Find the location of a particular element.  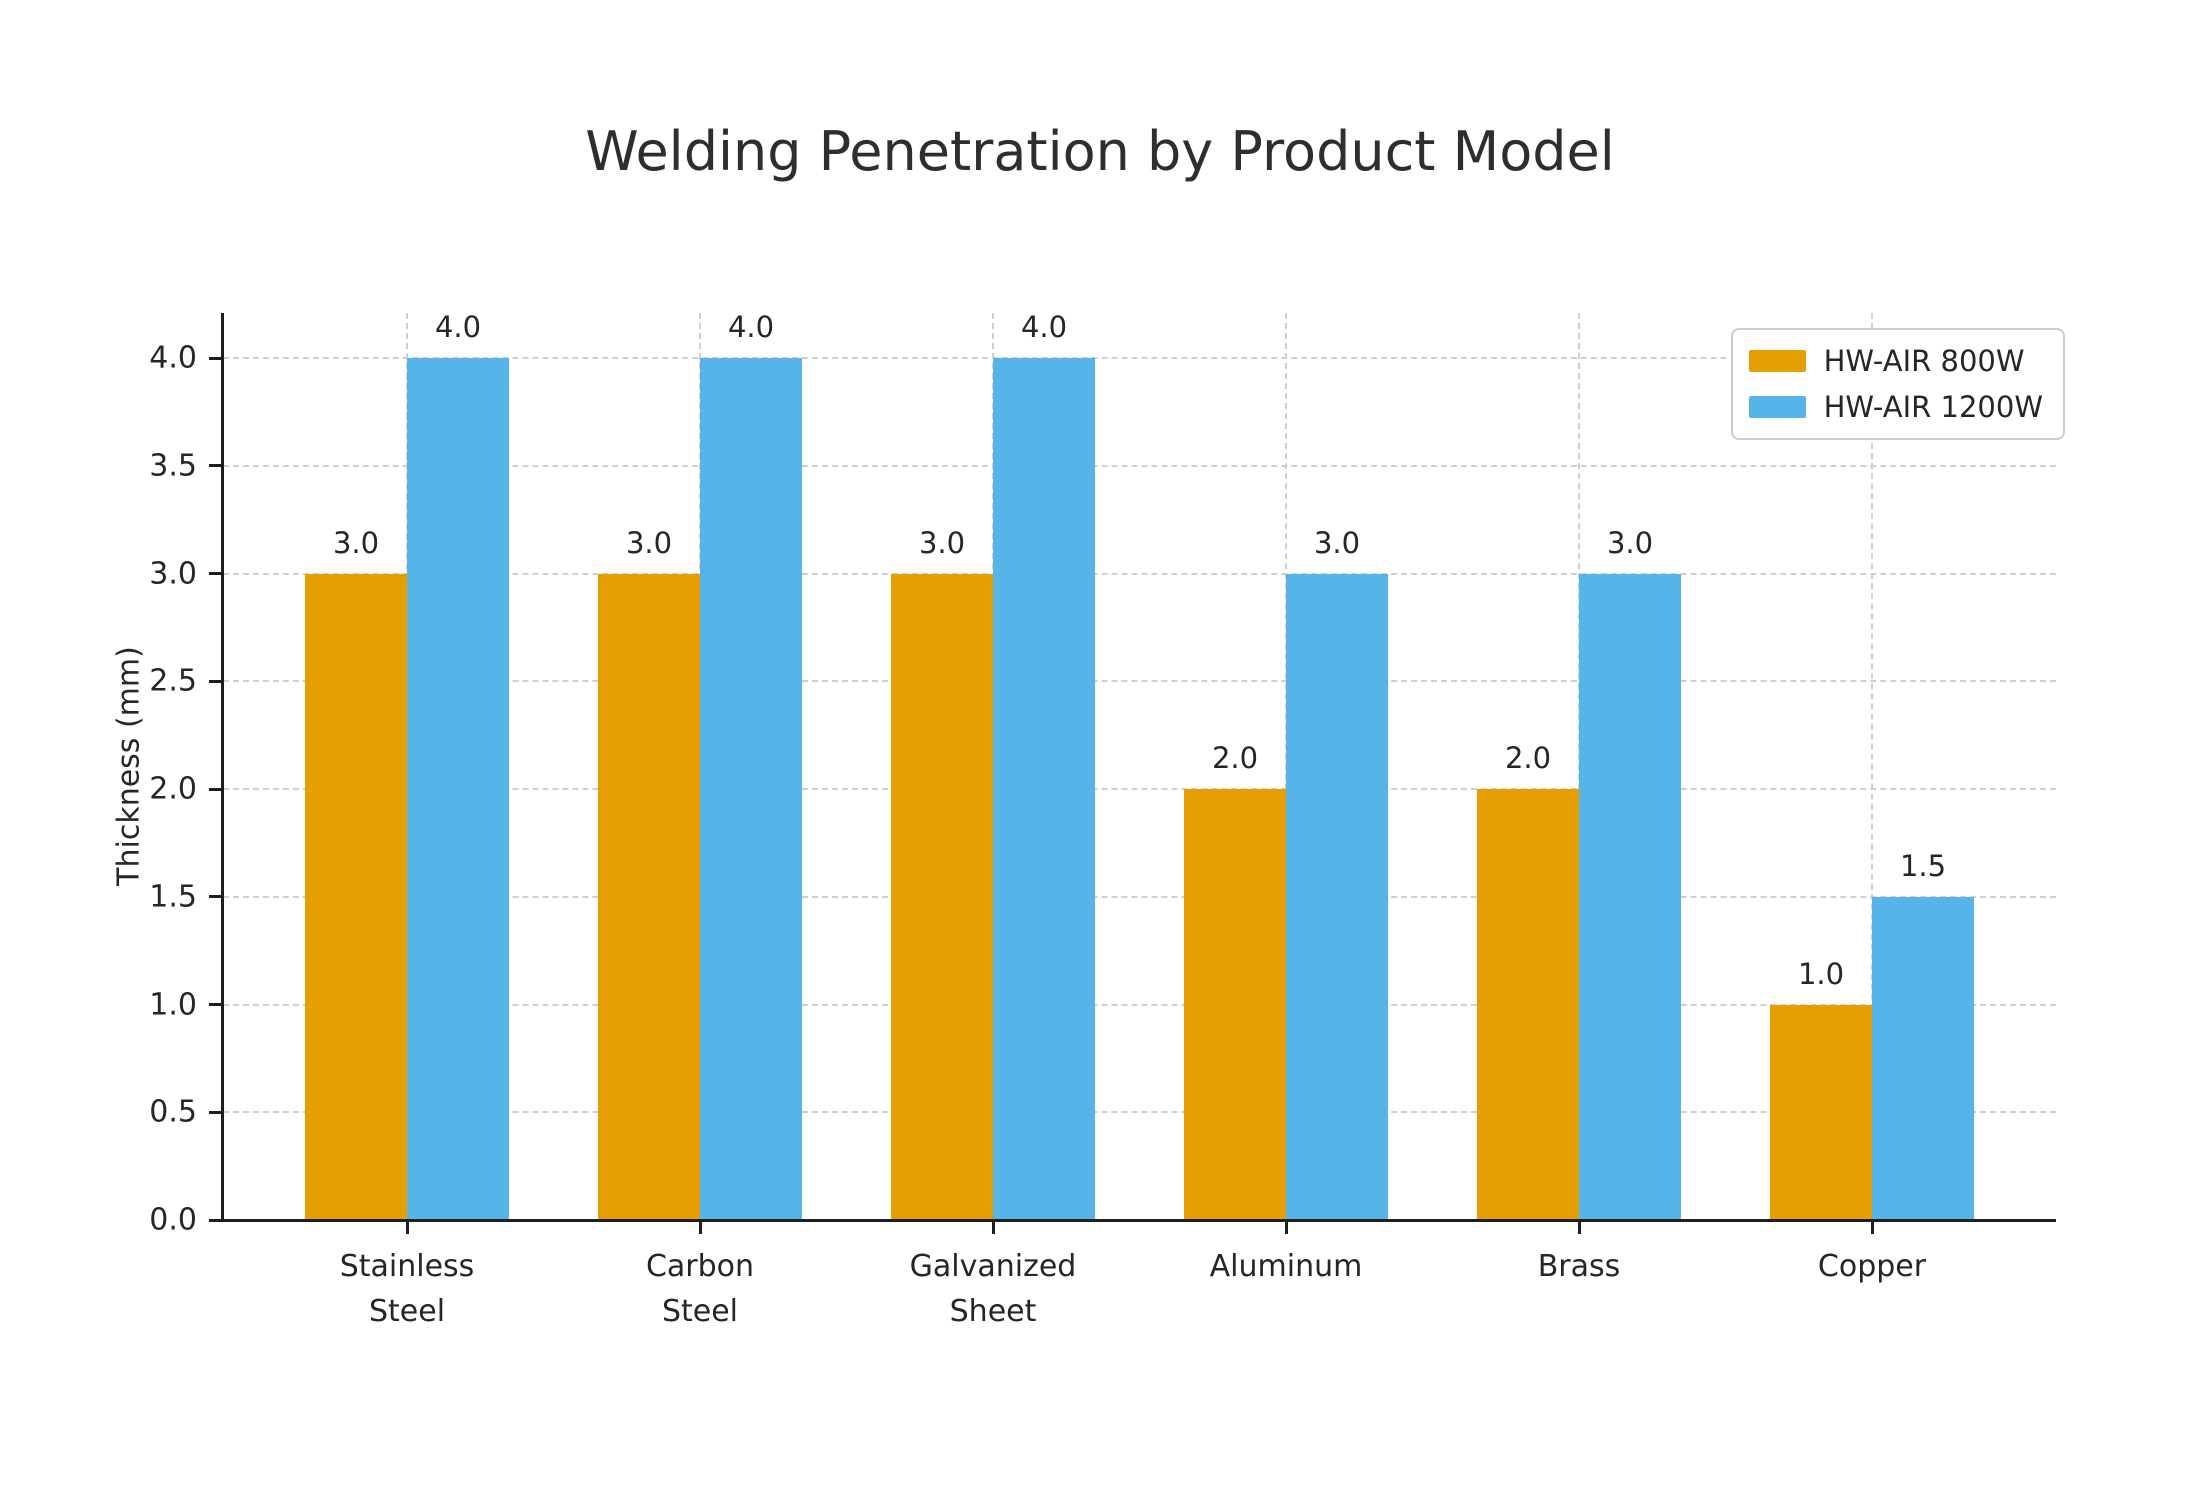

bar-value-label: 1.5 is located at coordinates (1923, 865).